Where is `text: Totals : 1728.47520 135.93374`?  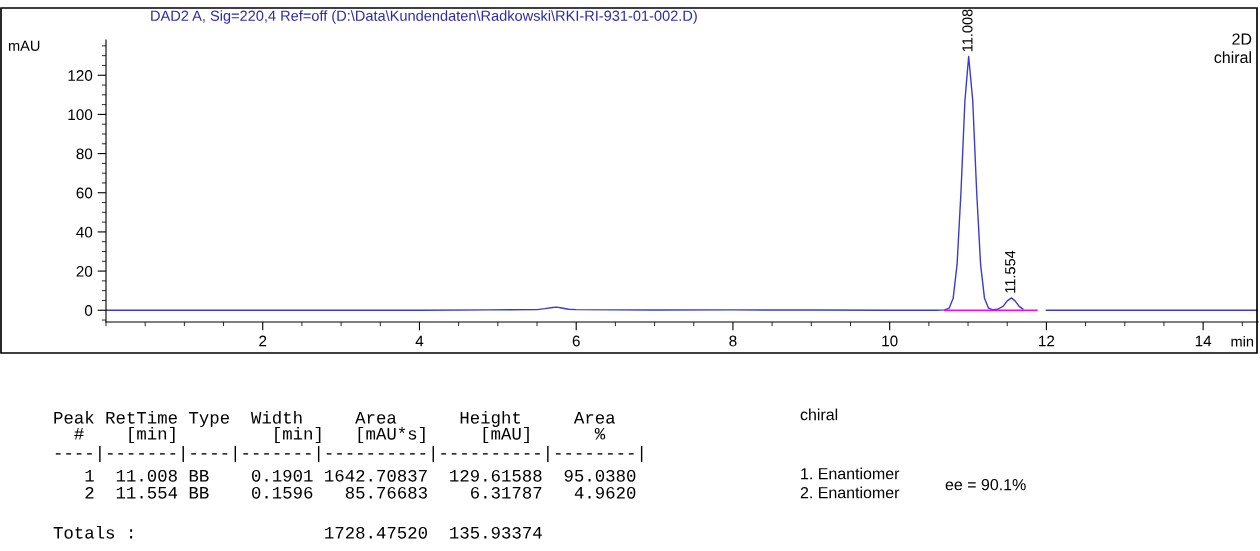 text: Totals : 1728.47520 135.93374 is located at coordinates (297, 532).